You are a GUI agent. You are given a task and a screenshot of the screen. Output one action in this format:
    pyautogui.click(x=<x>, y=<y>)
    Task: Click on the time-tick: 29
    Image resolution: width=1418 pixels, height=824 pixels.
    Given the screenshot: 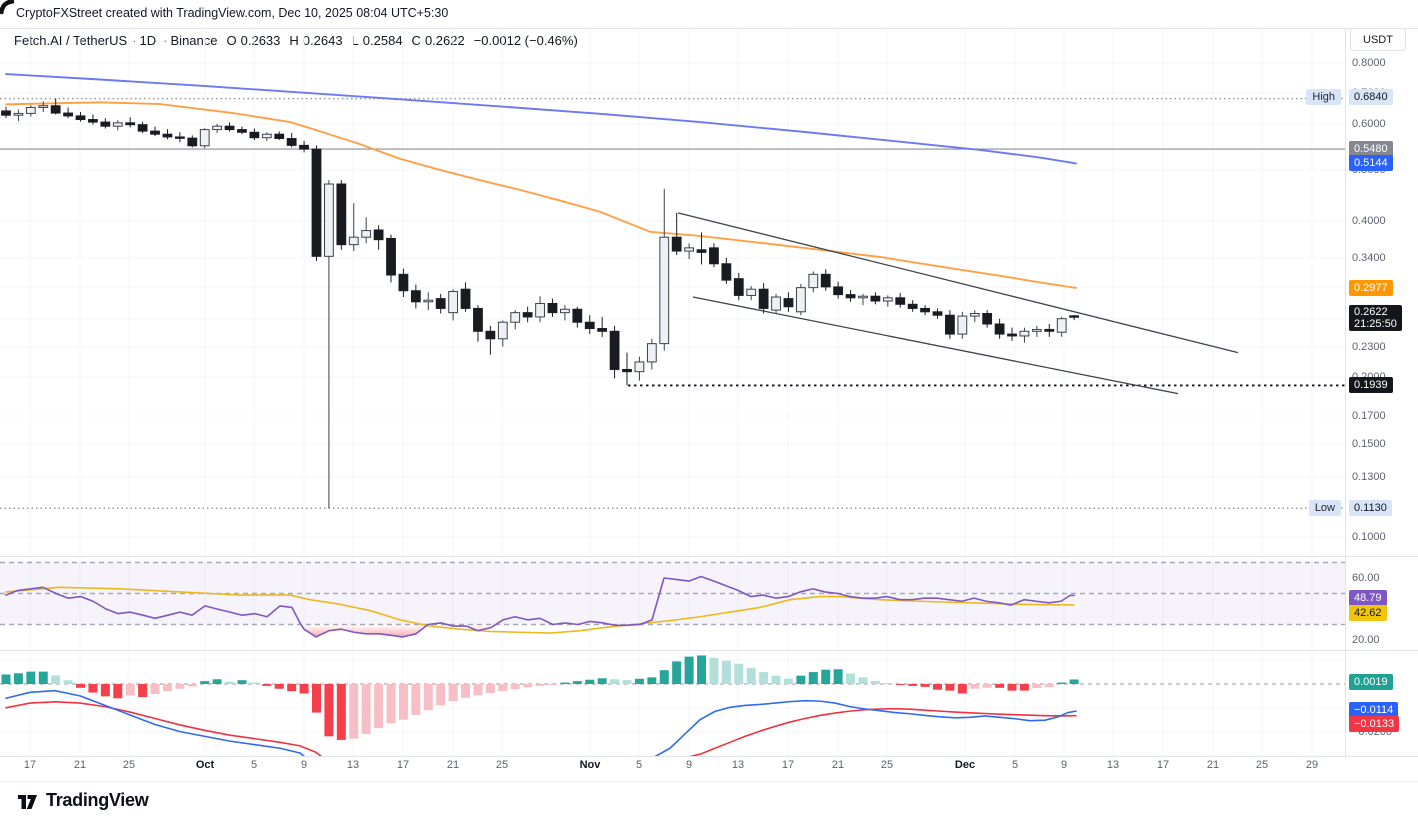 What is the action you would take?
    pyautogui.click(x=1312, y=765)
    